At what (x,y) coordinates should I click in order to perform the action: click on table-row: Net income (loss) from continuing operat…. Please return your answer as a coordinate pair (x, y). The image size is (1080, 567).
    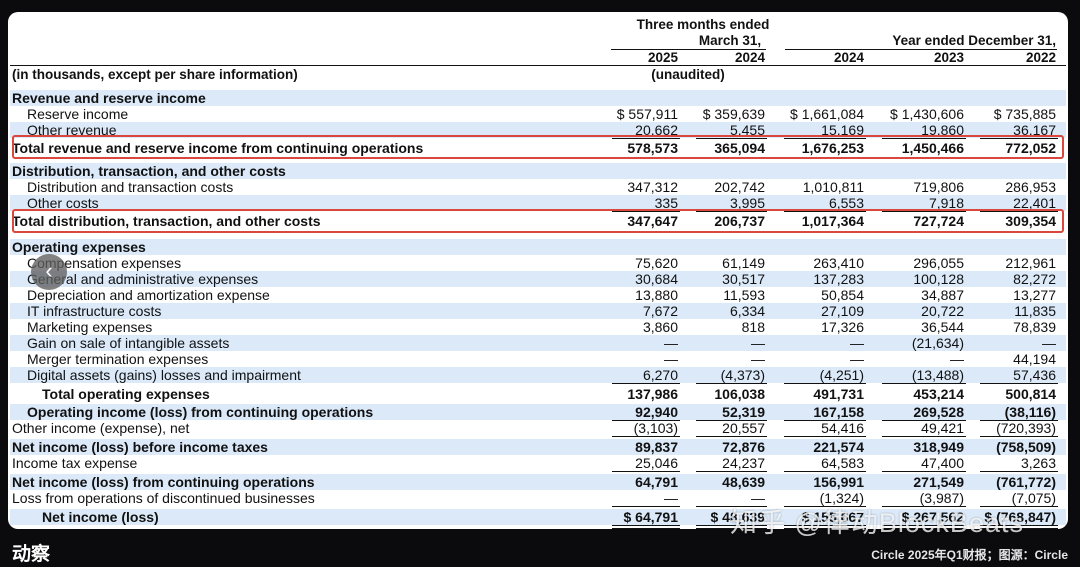
    Looking at the image, I should click on (538, 482).